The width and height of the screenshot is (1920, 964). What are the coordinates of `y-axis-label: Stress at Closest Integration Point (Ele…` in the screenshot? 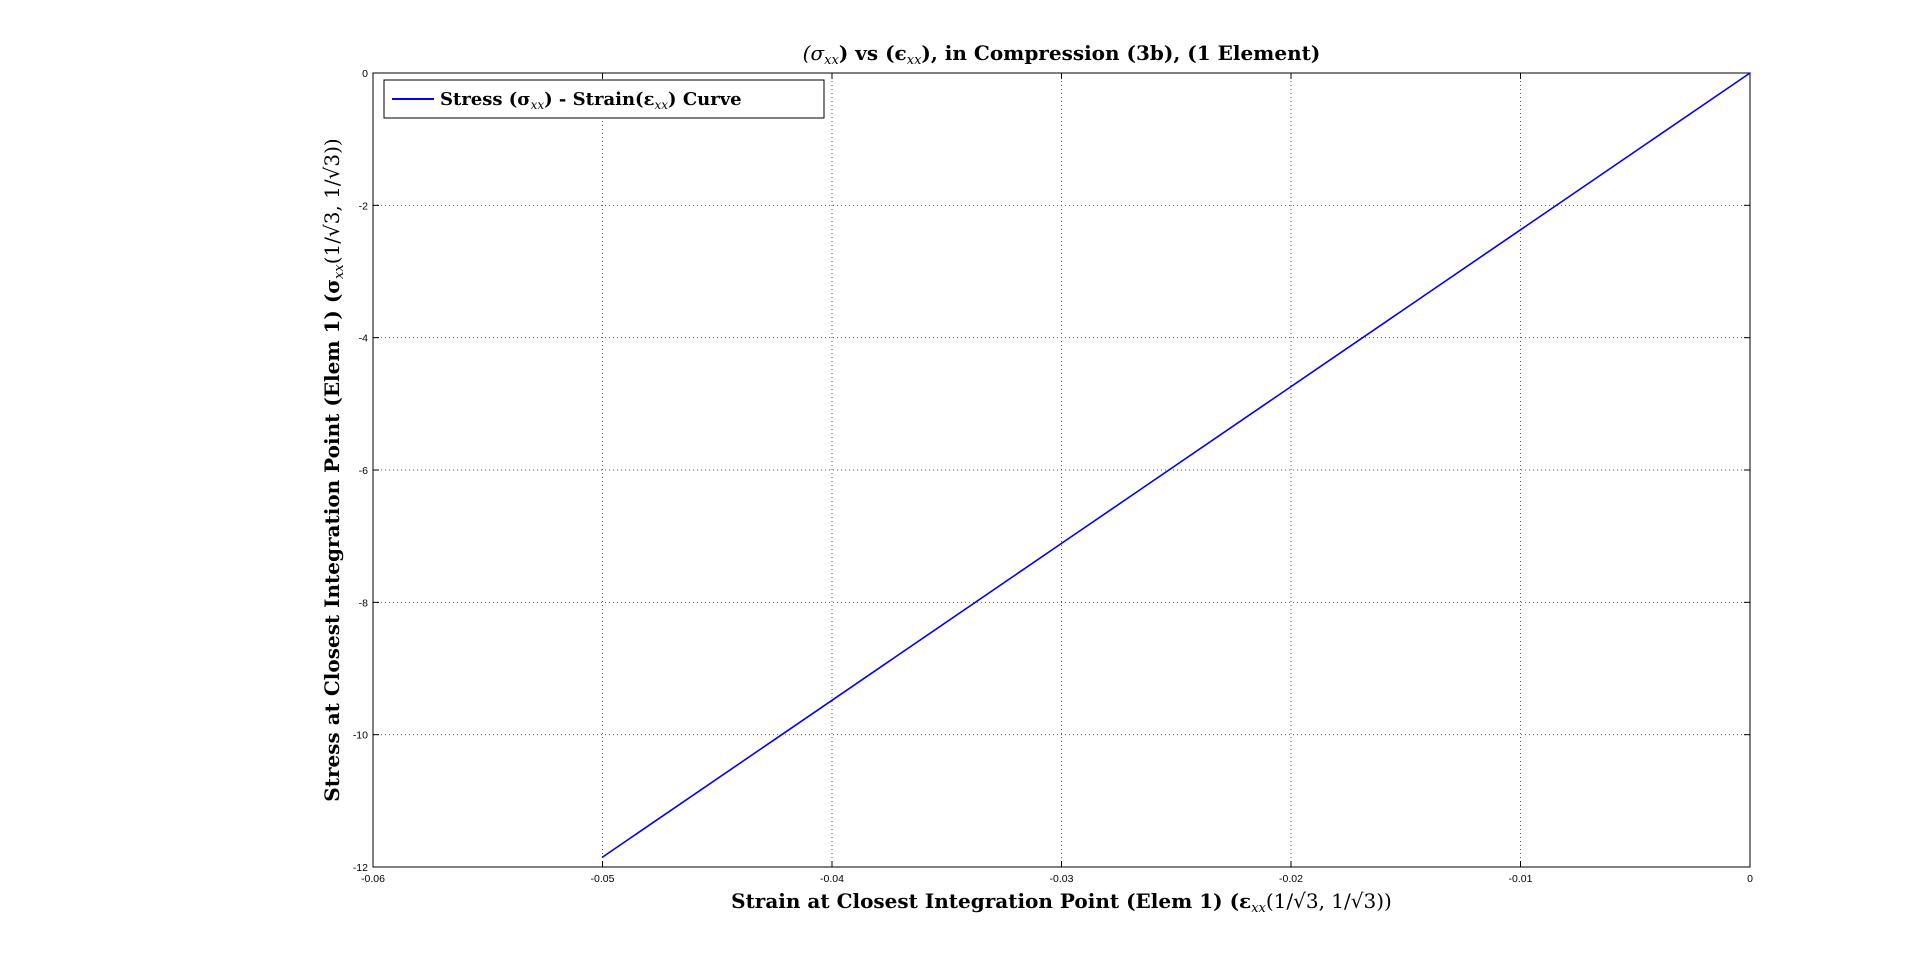 It's located at (333, 469).